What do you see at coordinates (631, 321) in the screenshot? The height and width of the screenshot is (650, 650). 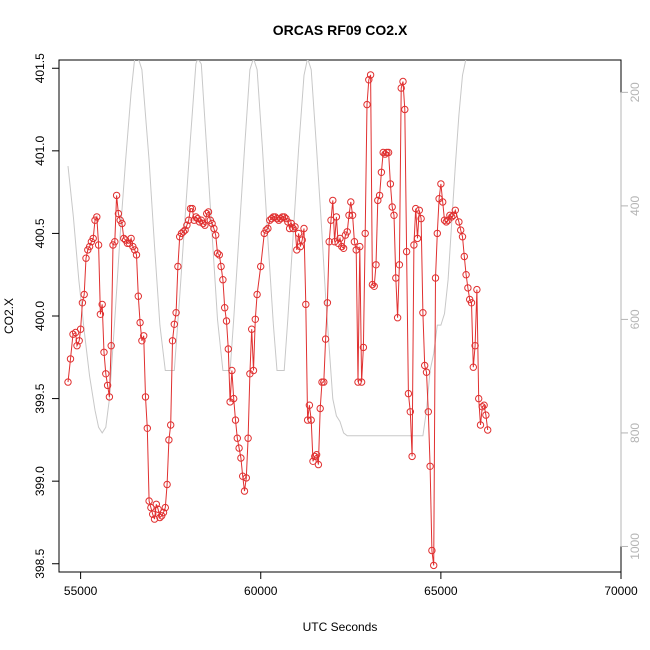 I see `y2-axis: 200 400 600 800 1000` at bounding box center [631, 321].